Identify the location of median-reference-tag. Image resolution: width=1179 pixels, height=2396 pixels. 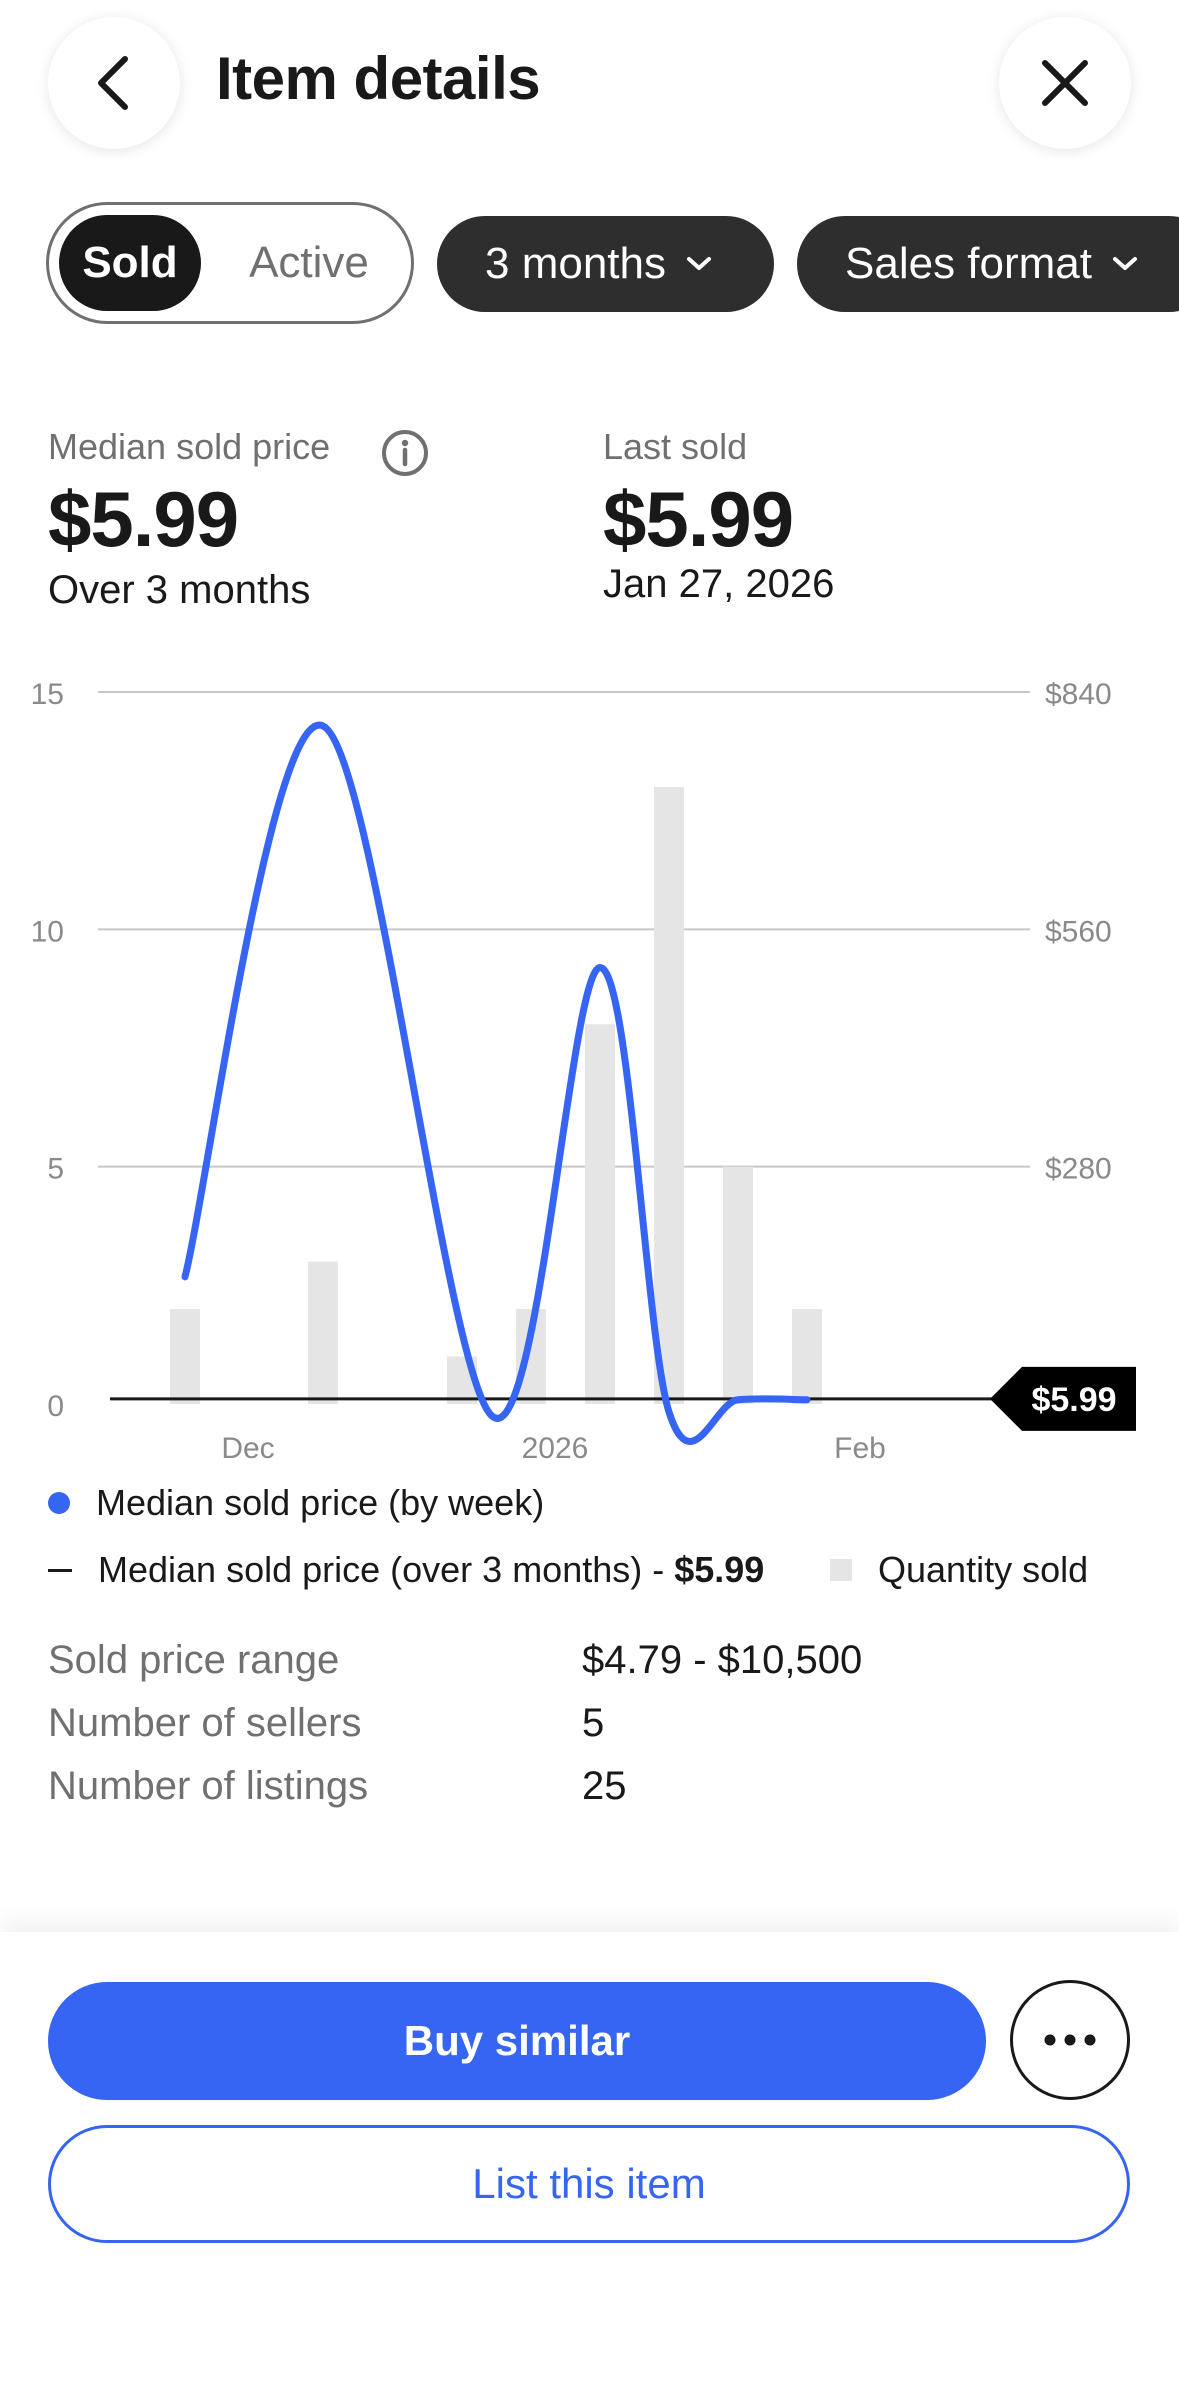
(1063, 1398).